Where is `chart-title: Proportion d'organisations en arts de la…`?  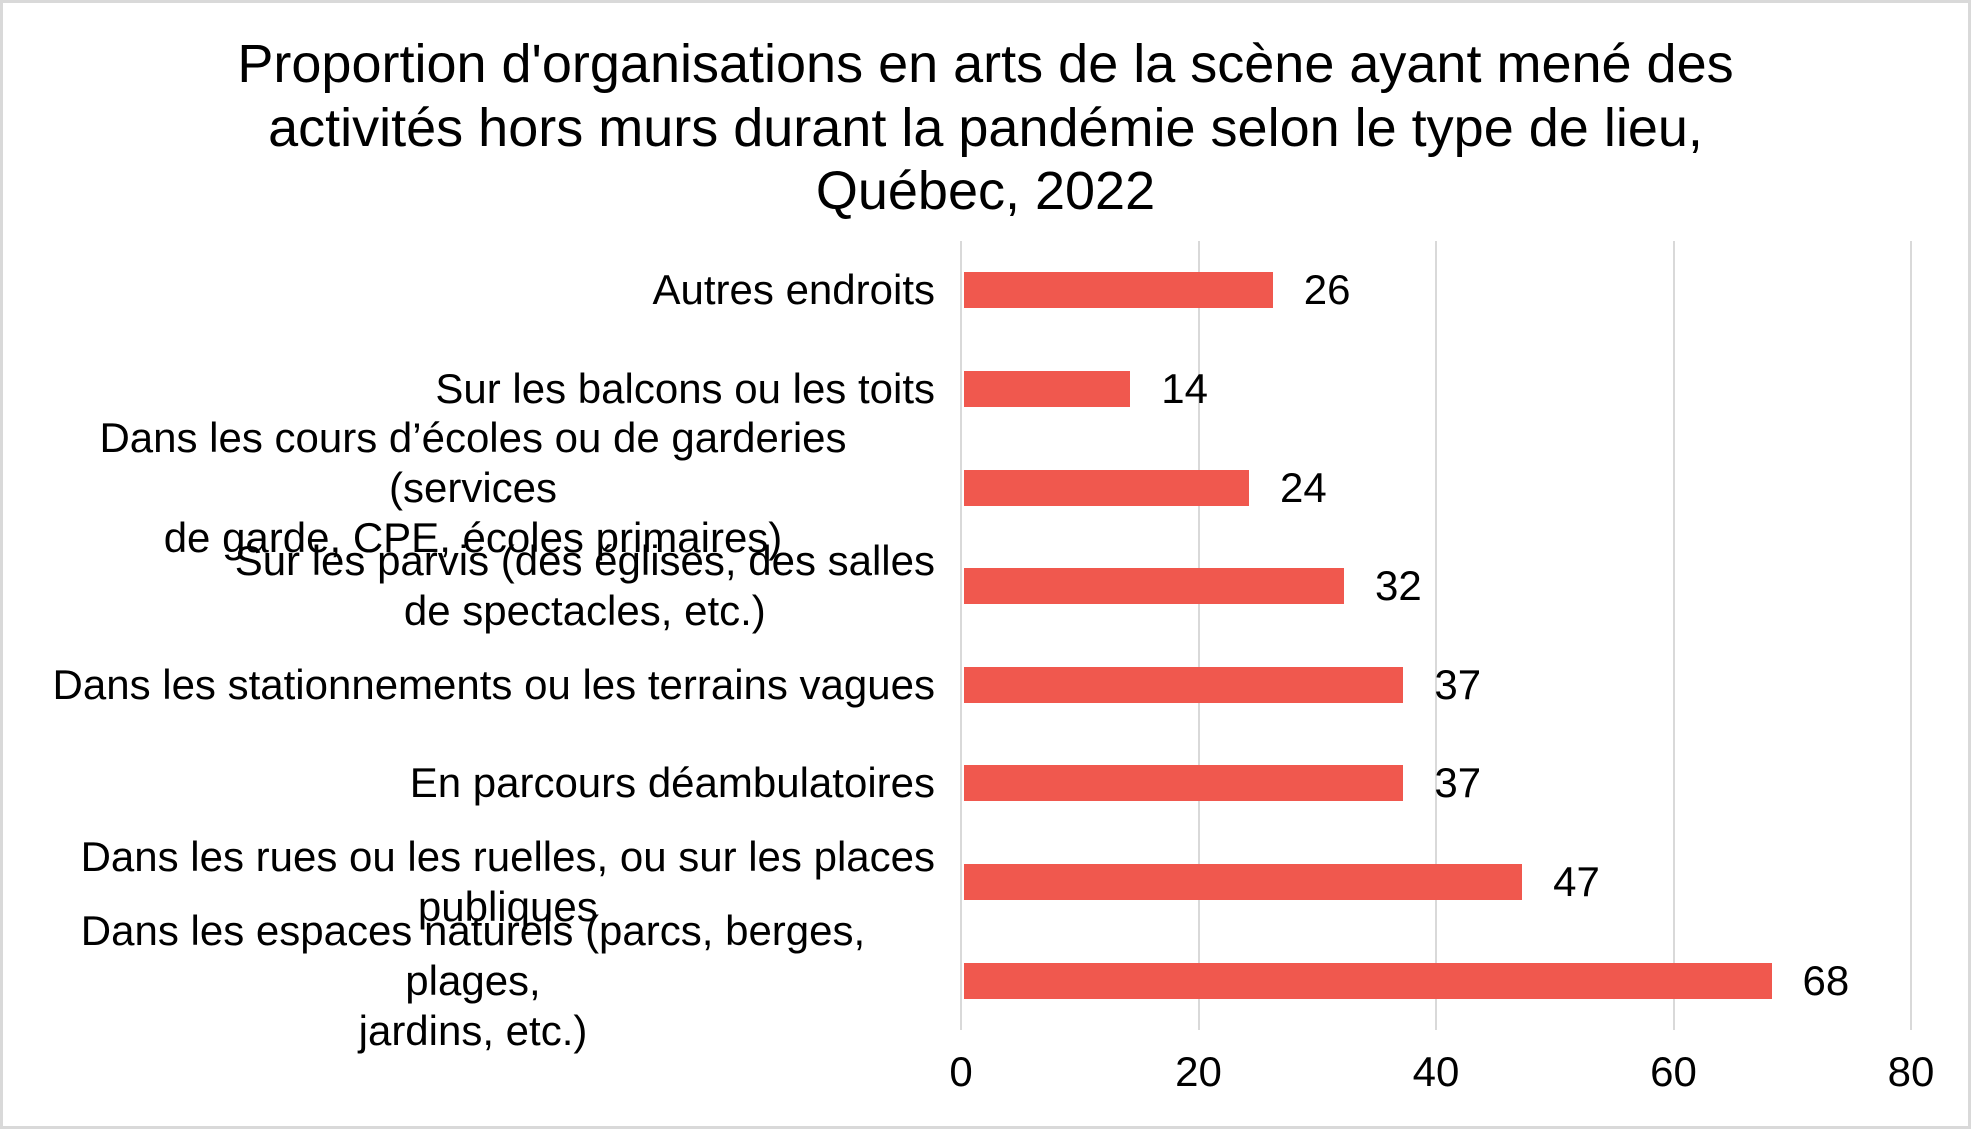 chart-title: Proportion d'organisations en arts de la… is located at coordinates (985, 128).